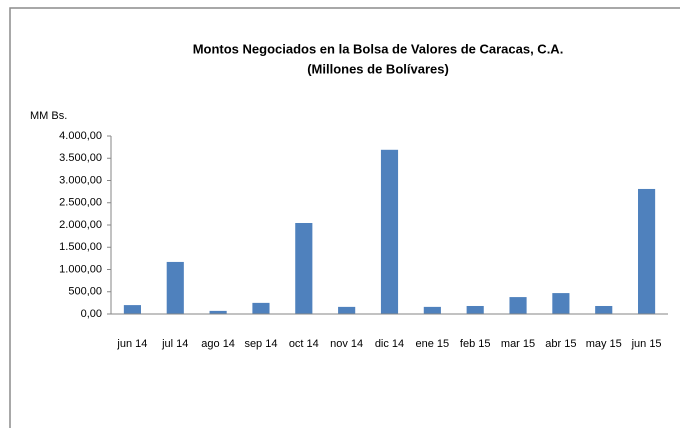  What do you see at coordinates (91, 314) in the screenshot?
I see `y-tick-label: 0,00` at bounding box center [91, 314].